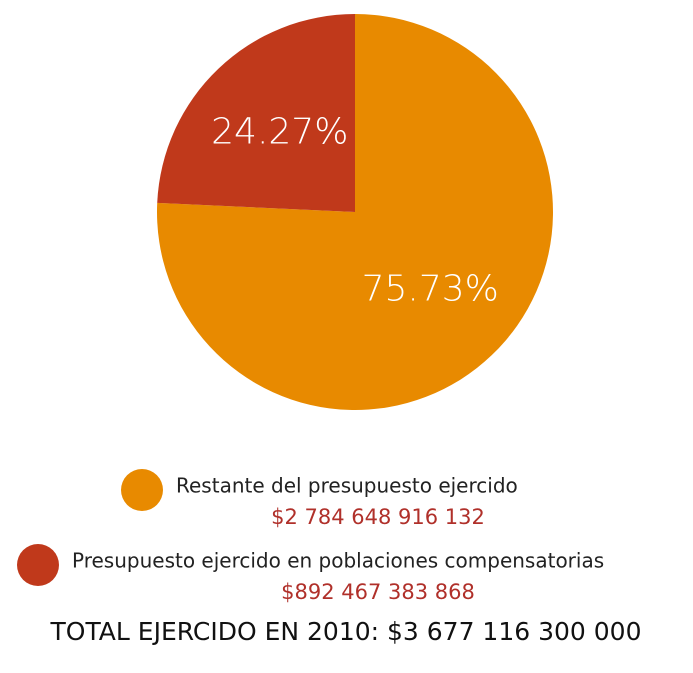  I want to click on pie-slice, so click(256, 113).